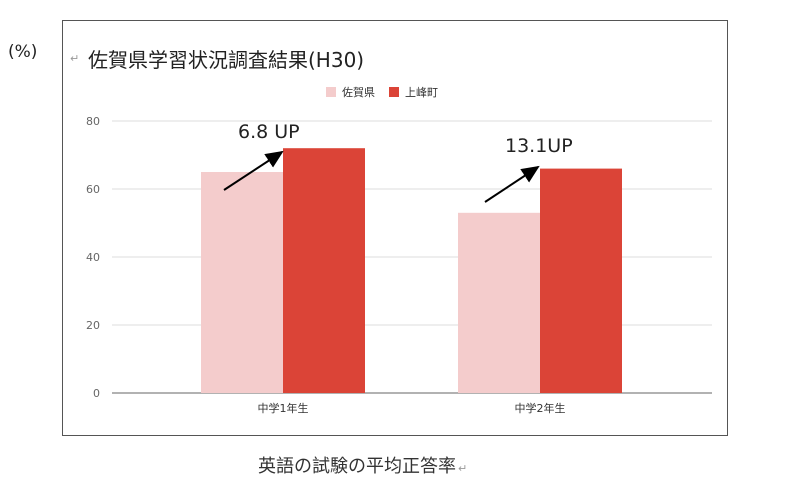 The width and height of the screenshot is (796, 491). Describe the element at coordinates (269, 132) in the screenshot. I see `annotation-label: 6.8 UP` at that location.